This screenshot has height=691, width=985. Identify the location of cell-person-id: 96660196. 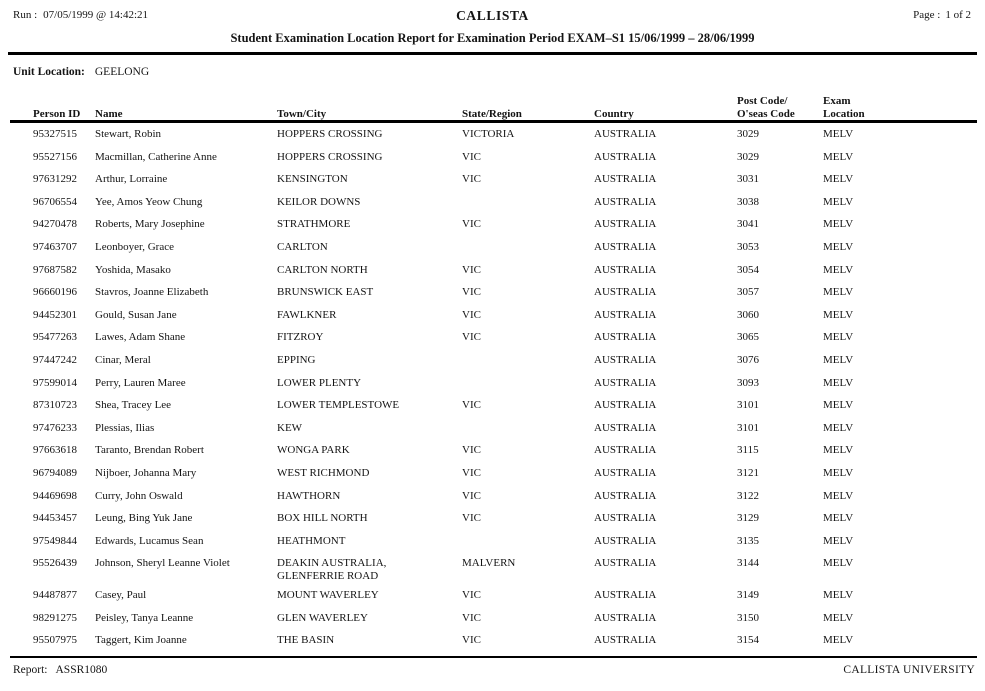
(55, 292).